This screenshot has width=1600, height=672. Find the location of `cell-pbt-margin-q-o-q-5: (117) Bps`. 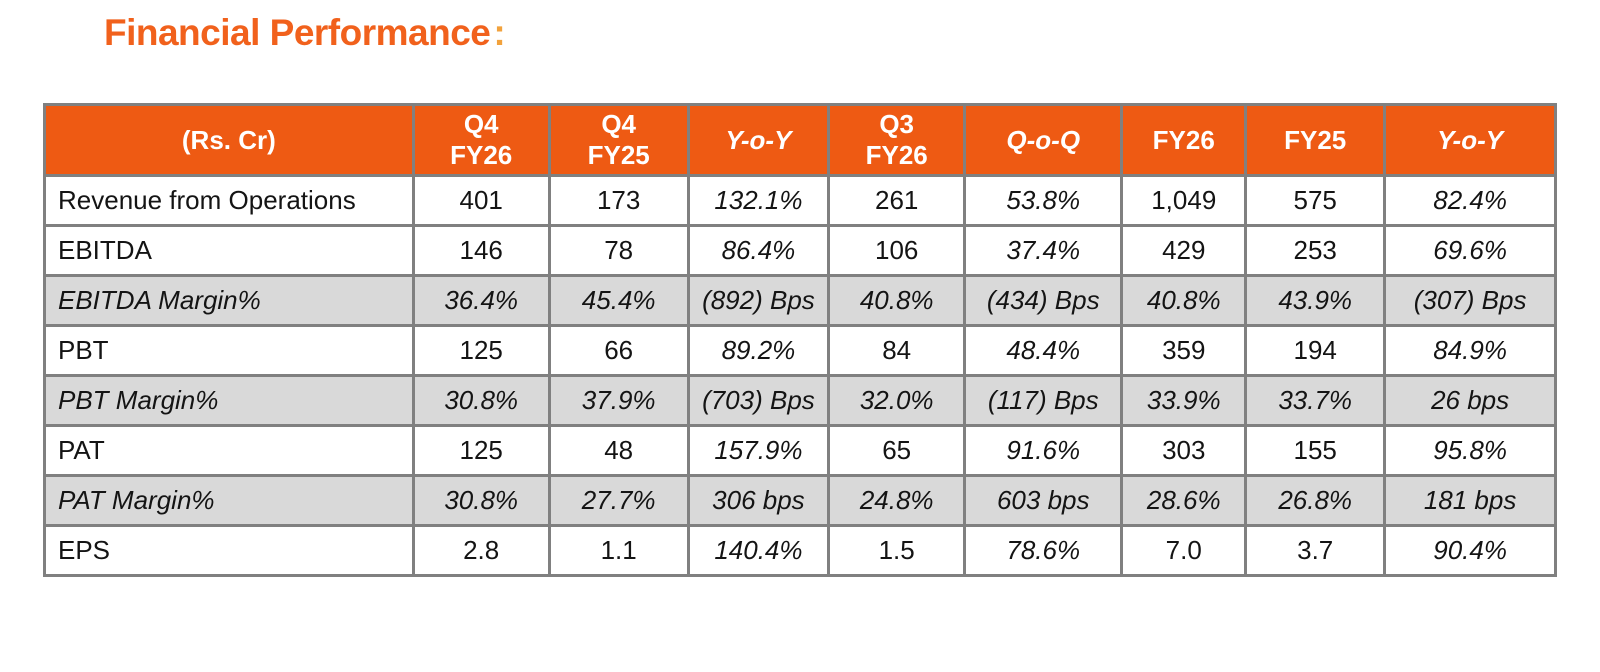

cell-pbt-margin-q-o-q-5: (117) Bps is located at coordinates (1043, 400).